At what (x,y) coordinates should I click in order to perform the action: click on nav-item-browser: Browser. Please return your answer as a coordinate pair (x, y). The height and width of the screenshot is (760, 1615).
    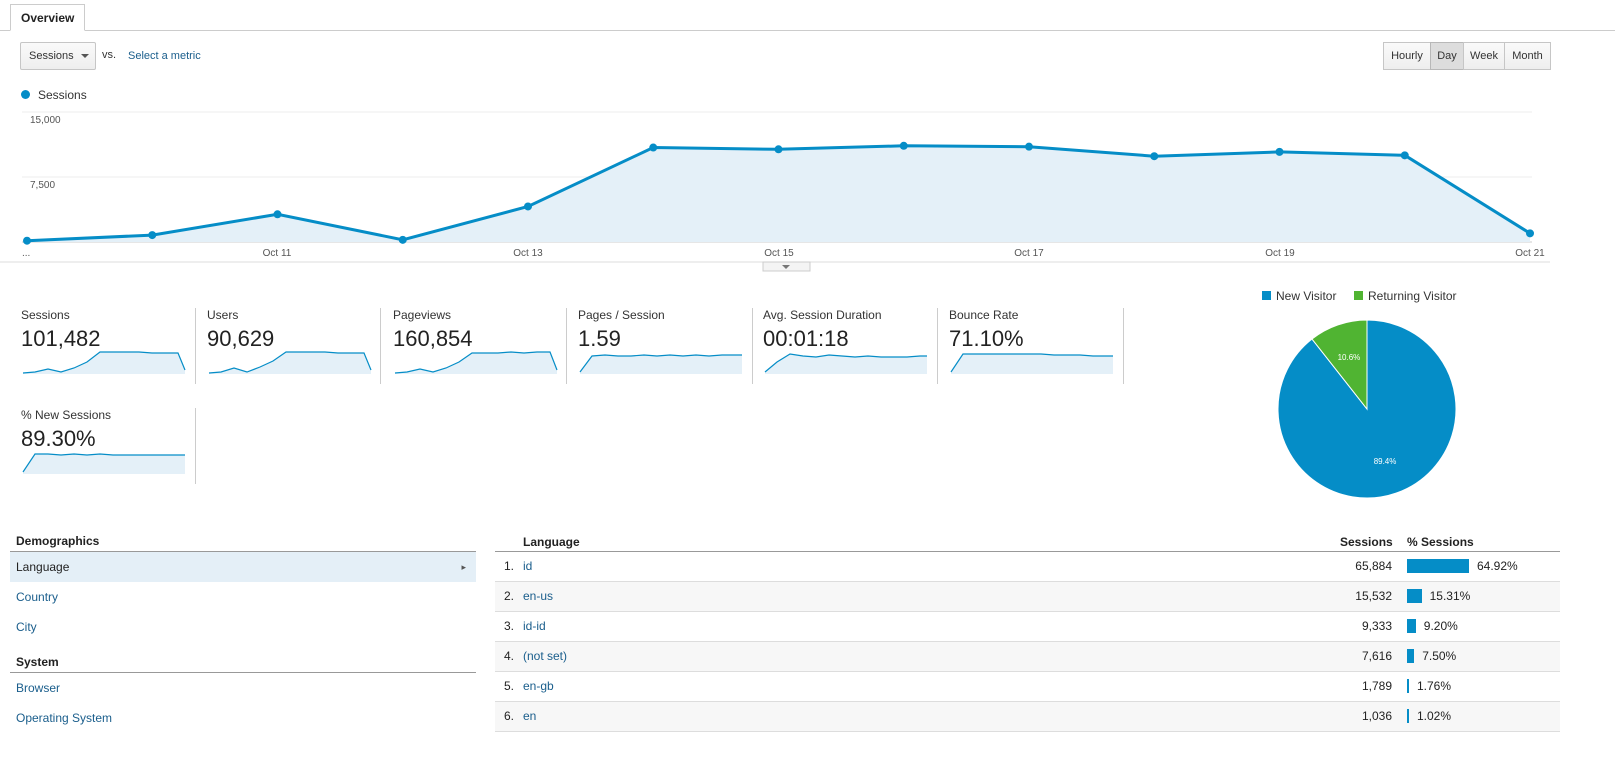
    Looking at the image, I should click on (38, 688).